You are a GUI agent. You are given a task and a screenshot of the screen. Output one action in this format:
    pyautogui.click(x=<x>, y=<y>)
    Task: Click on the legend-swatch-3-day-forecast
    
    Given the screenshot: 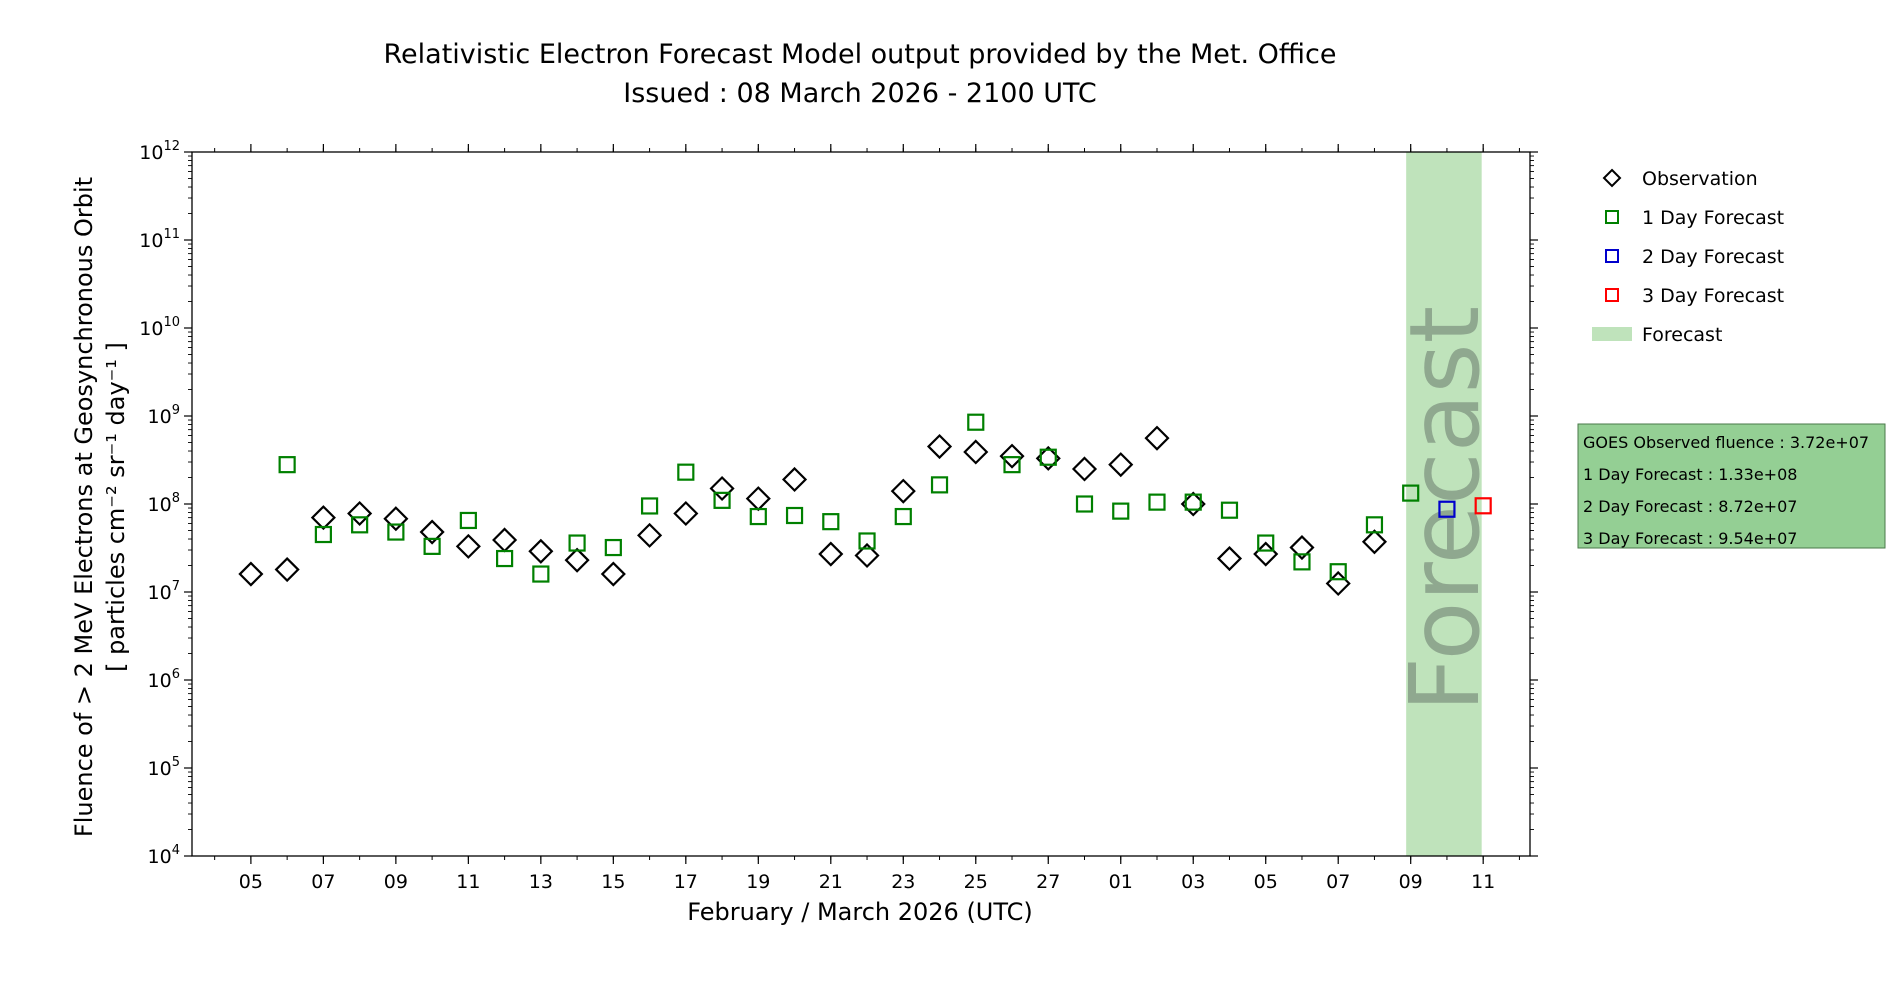 What is the action you would take?
    pyautogui.click(x=1612, y=295)
    